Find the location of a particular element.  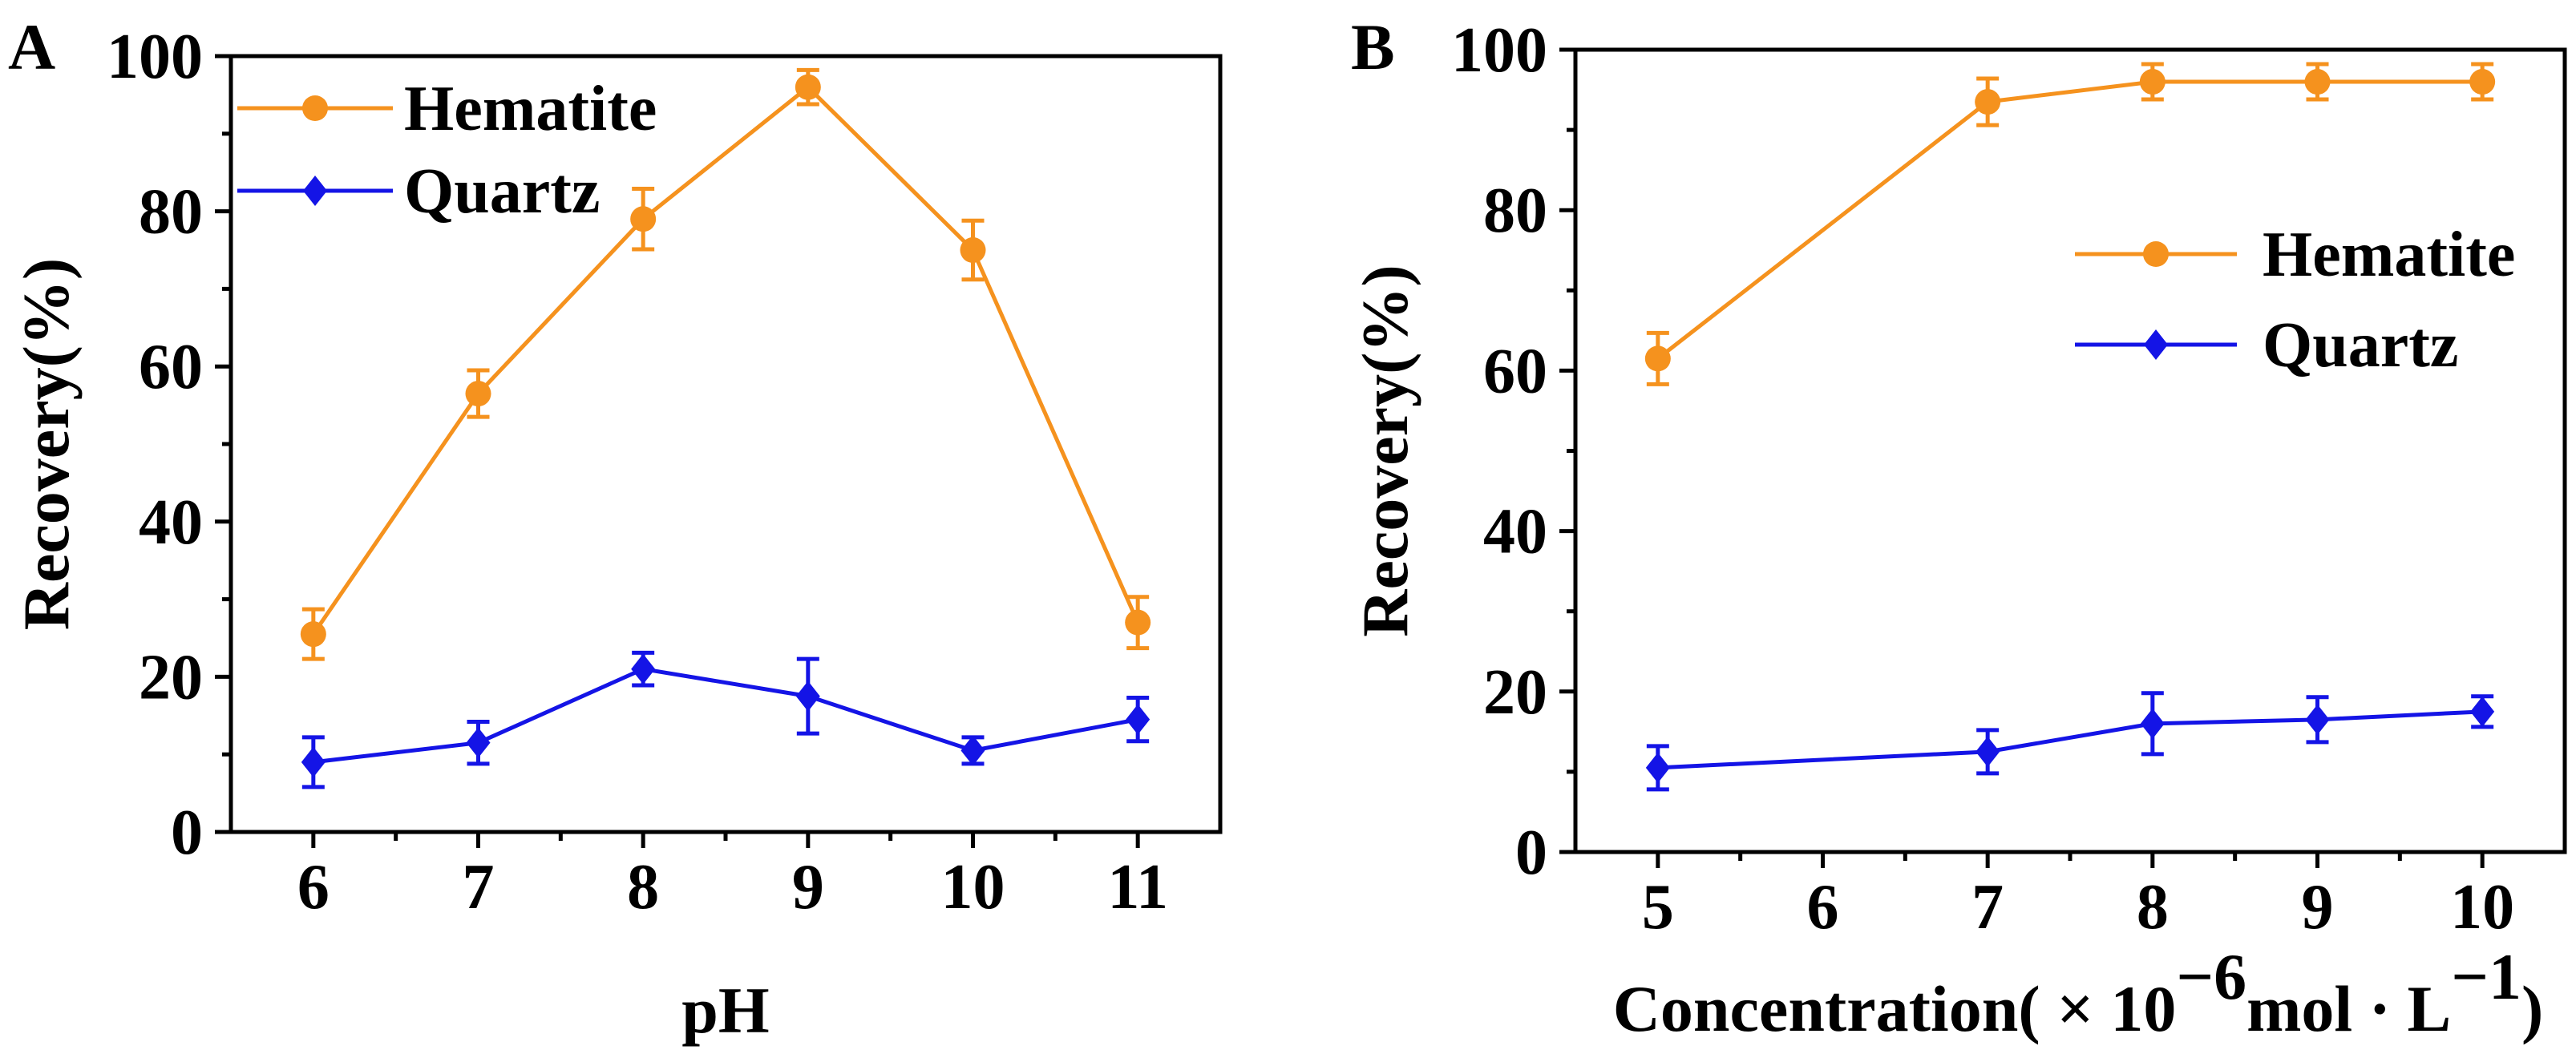

panel-label: B is located at coordinates (1373, 46).